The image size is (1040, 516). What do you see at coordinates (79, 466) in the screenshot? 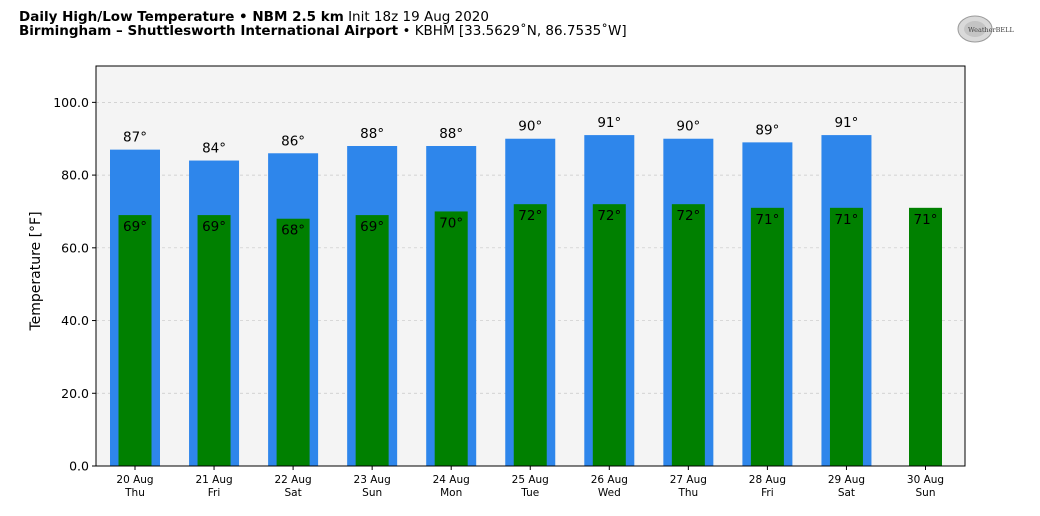
I see `y-tick-label: 0.0` at bounding box center [79, 466].